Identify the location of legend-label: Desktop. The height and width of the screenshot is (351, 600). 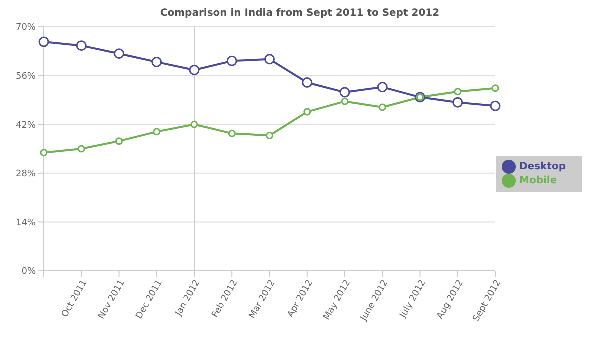
(543, 167).